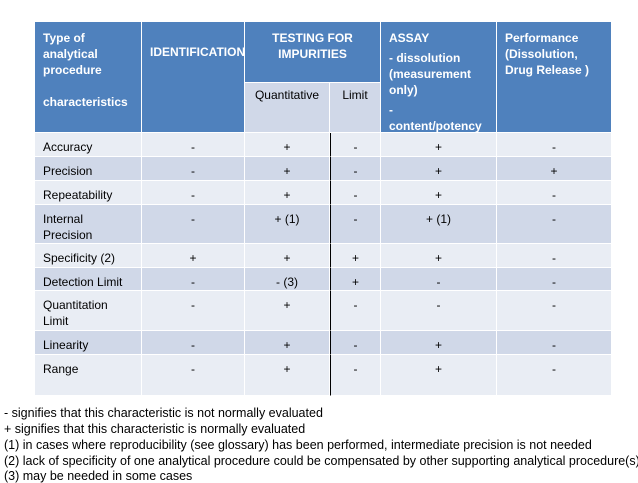 The height and width of the screenshot is (483, 638). I want to click on cell-text: - dissolution (measurement only), so click(430, 74).